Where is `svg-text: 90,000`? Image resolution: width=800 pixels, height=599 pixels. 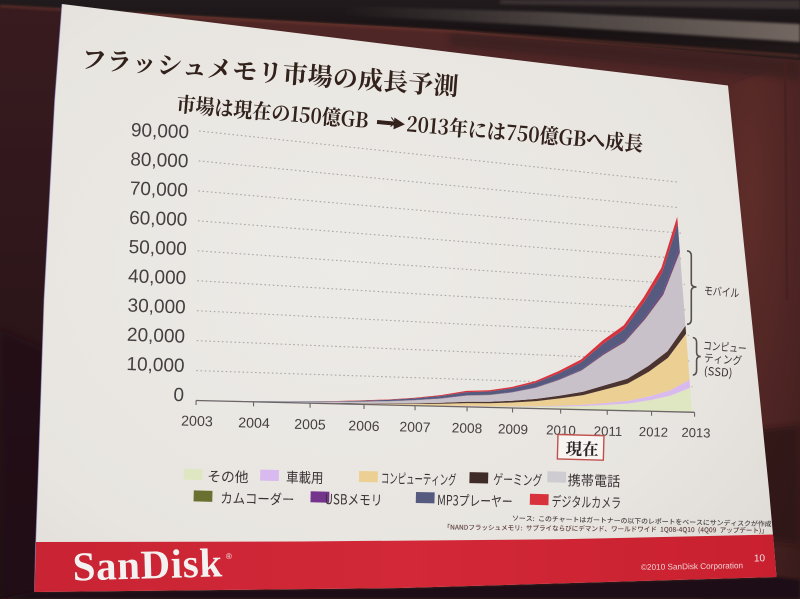 svg-text: 90,000 is located at coordinates (160, 131).